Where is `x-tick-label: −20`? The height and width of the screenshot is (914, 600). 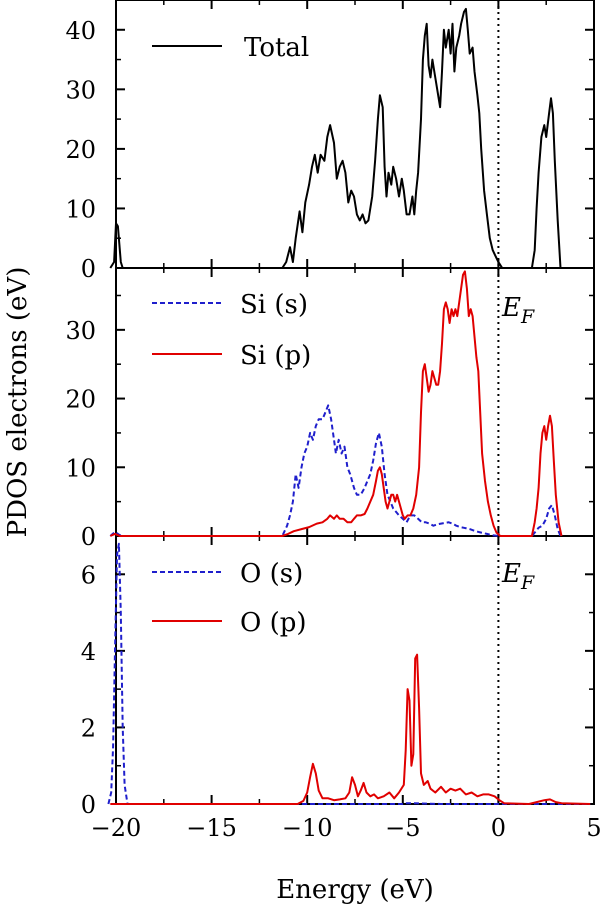 x-tick-label: −20 is located at coordinates (116, 828).